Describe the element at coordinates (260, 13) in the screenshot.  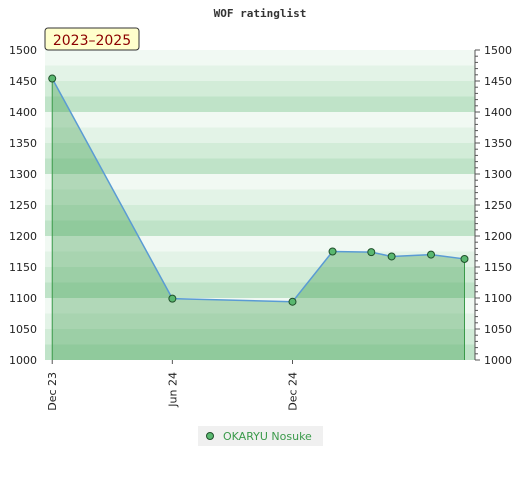
I see `chart-title: WOF ratinglist` at that location.